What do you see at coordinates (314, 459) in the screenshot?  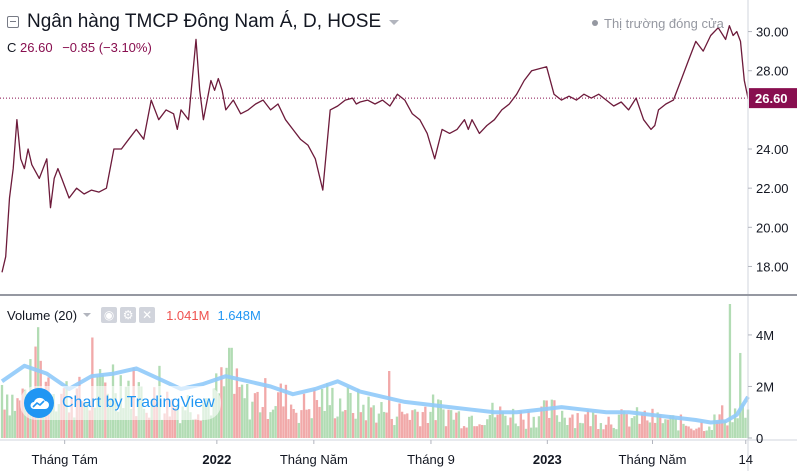 I see `time-tick-label: Tháng Năm` at bounding box center [314, 459].